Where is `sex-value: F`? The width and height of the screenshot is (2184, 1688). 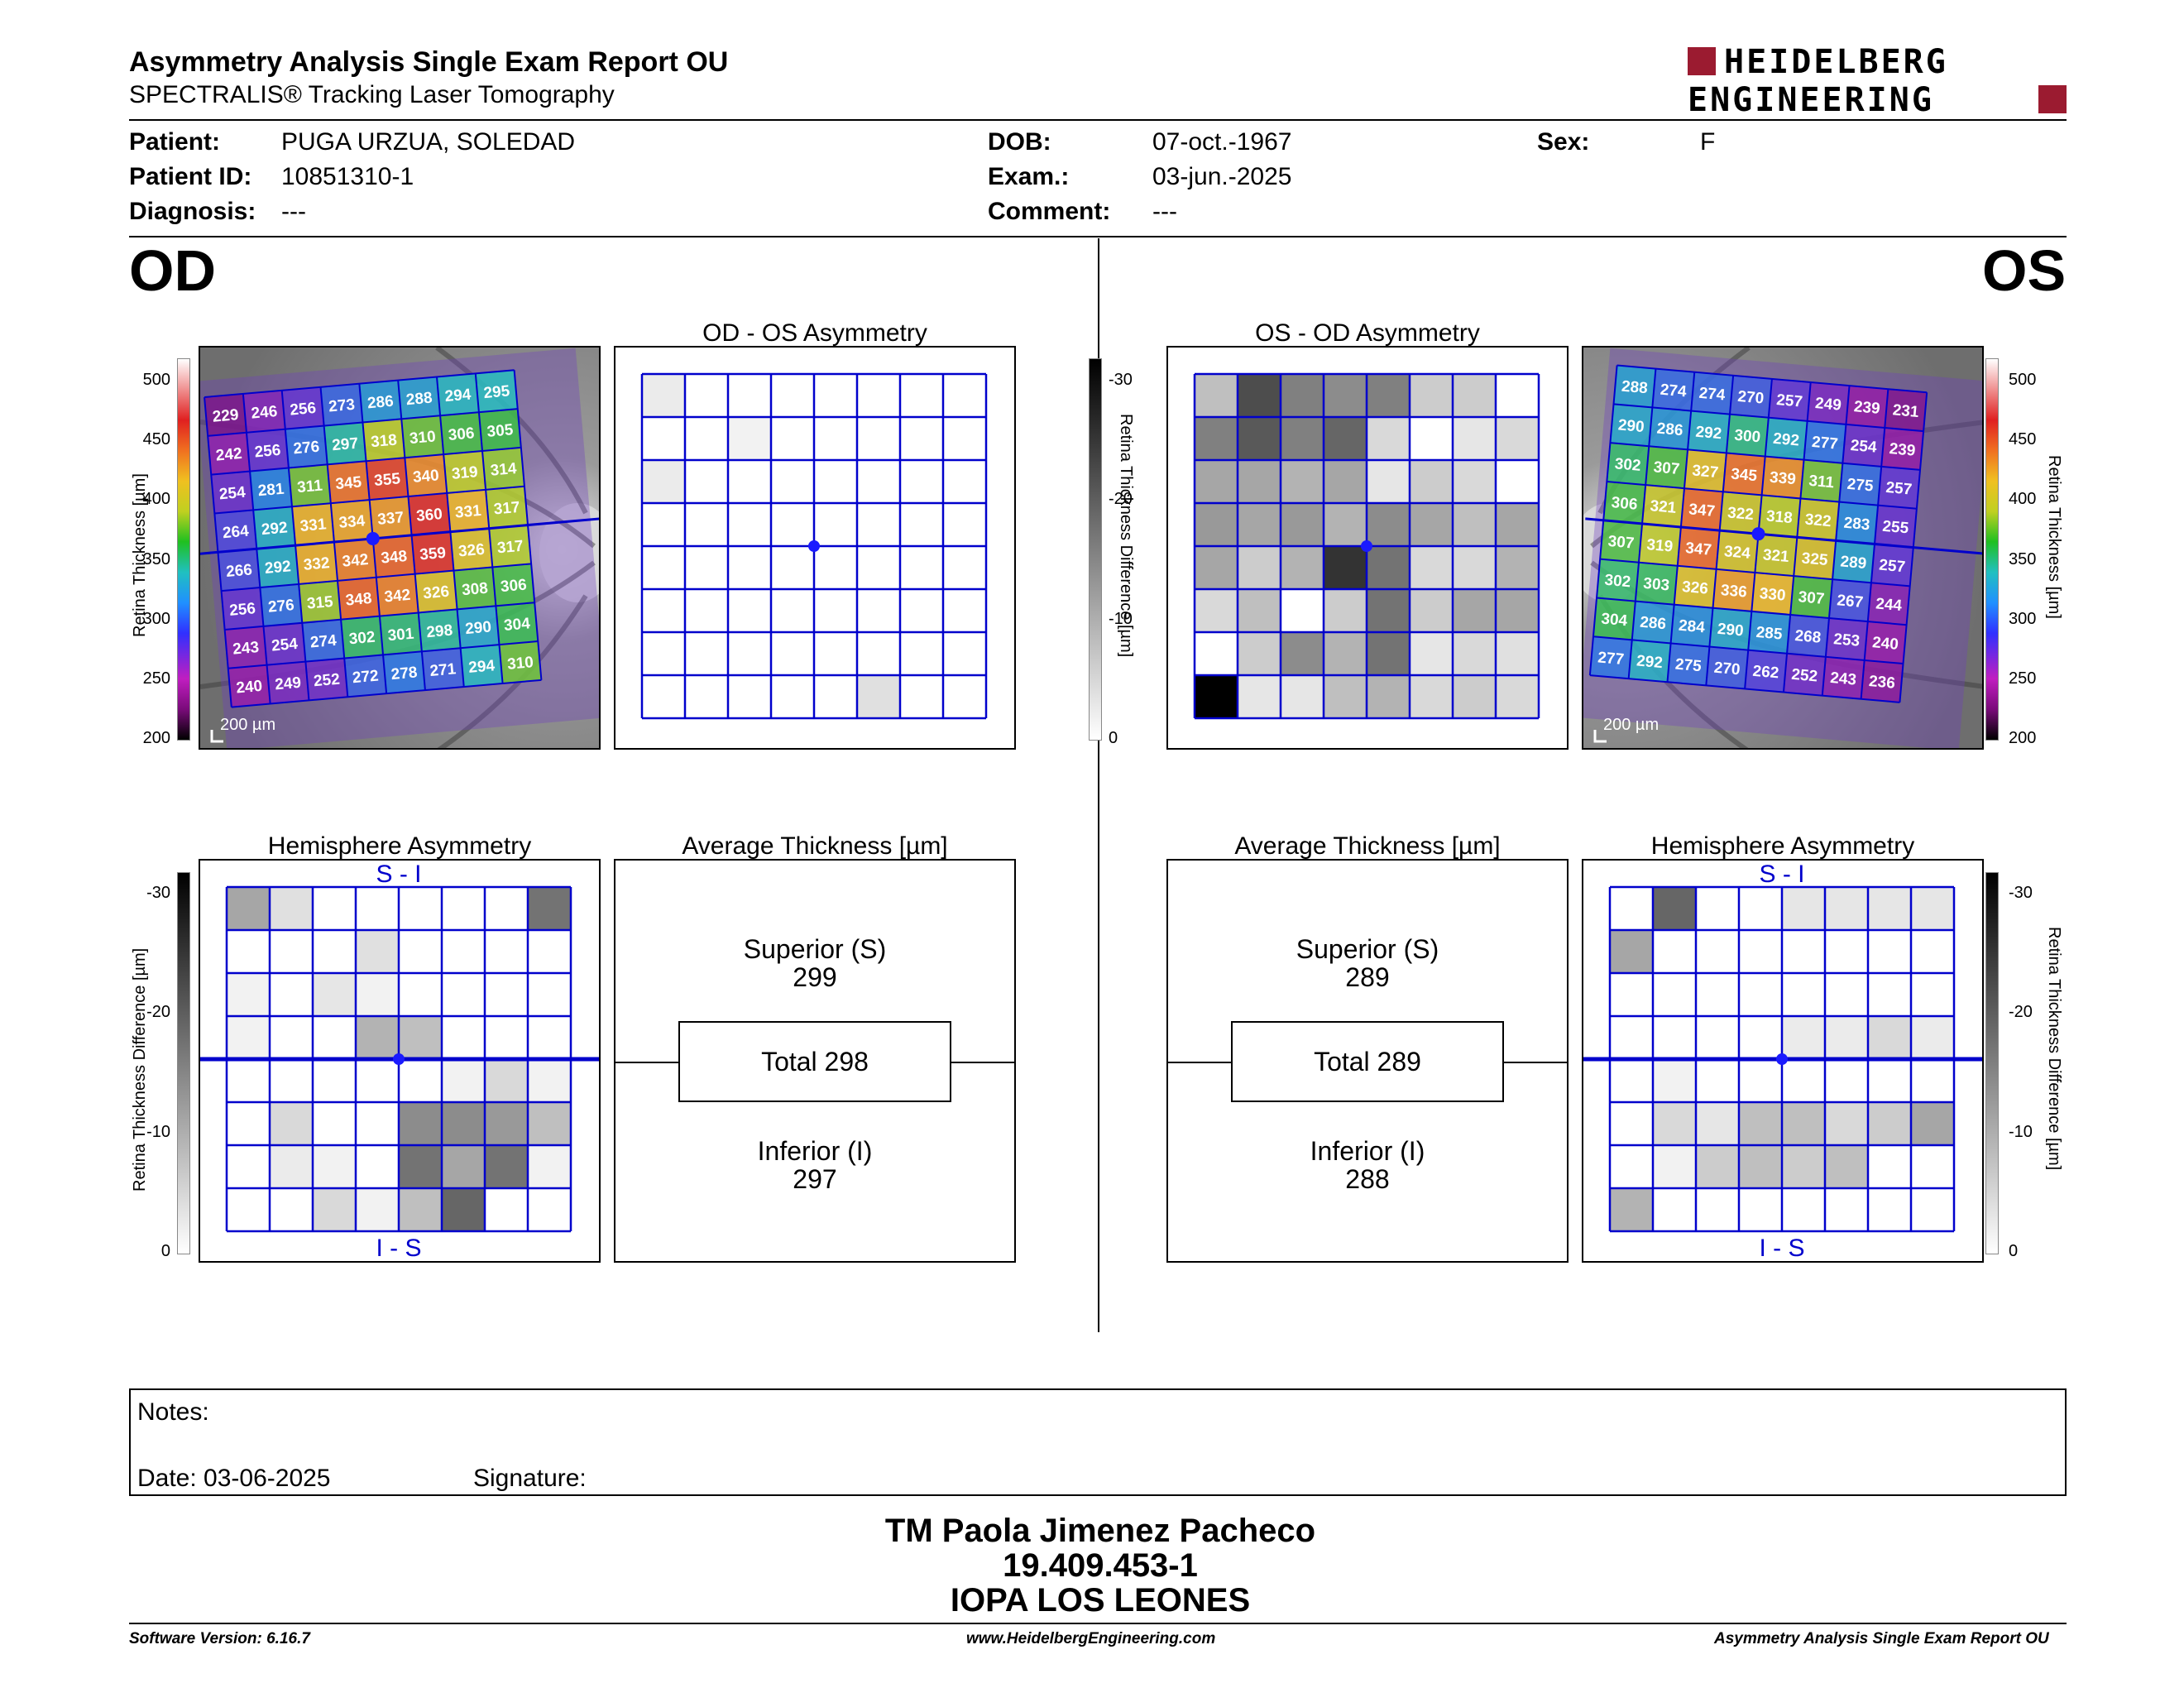 sex-value: F is located at coordinates (1708, 142).